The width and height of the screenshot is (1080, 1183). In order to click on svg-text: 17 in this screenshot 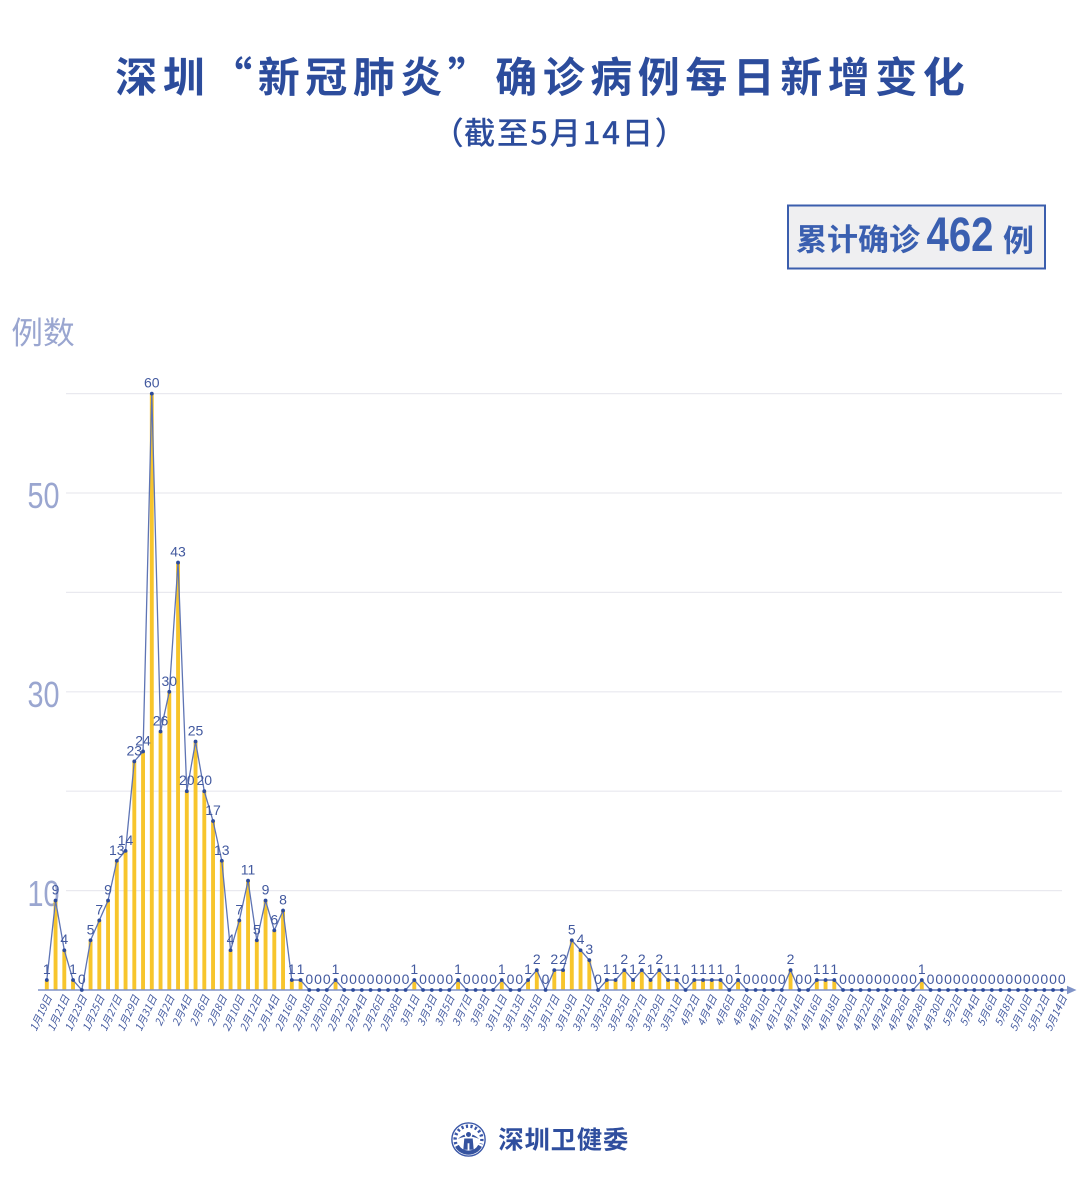, I will do `click(213, 810)`.